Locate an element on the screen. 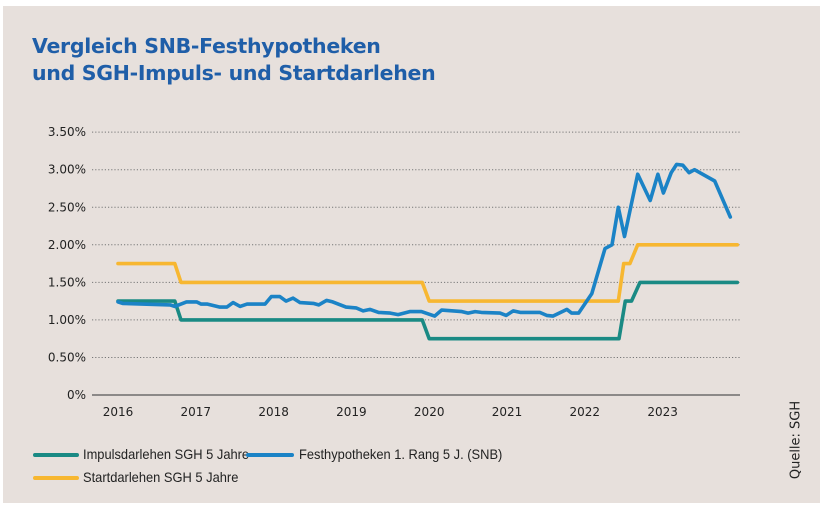 The width and height of the screenshot is (820, 513). x-tick-label: 2018 is located at coordinates (273, 412).